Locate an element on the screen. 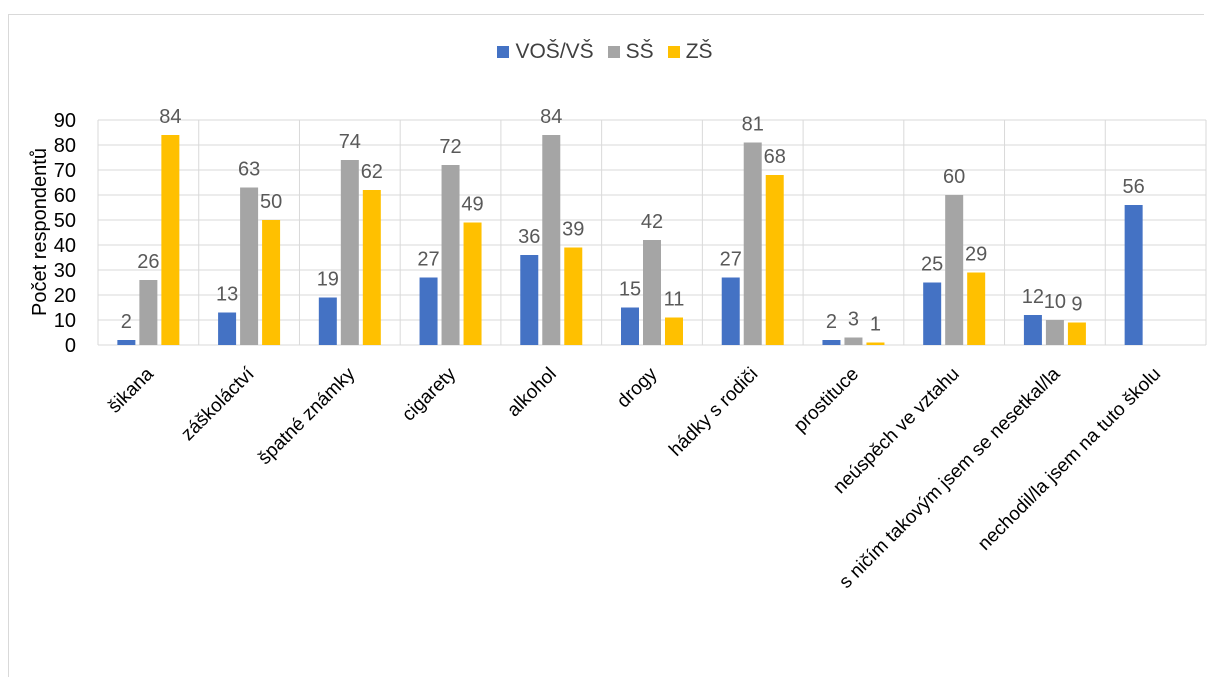  legend-item-ss: SŠ is located at coordinates (630, 52).